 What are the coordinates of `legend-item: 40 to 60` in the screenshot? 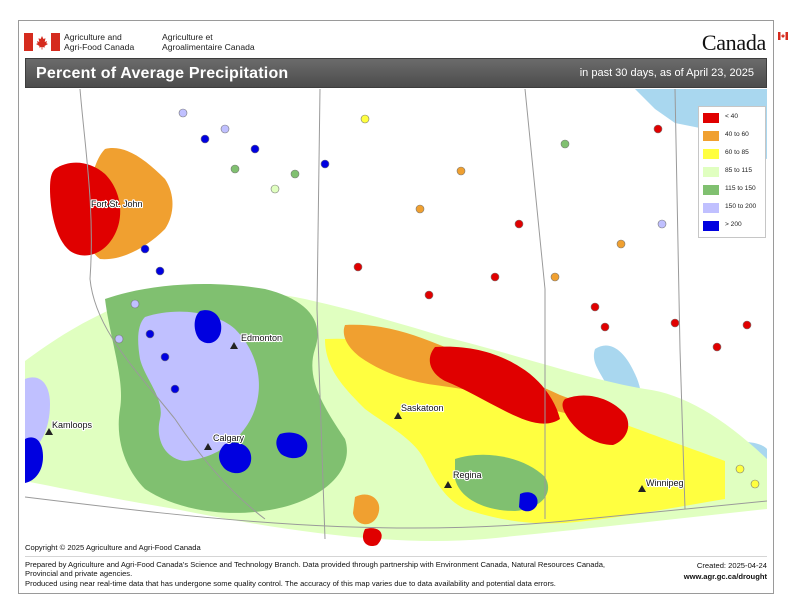 It's located at (733, 136).